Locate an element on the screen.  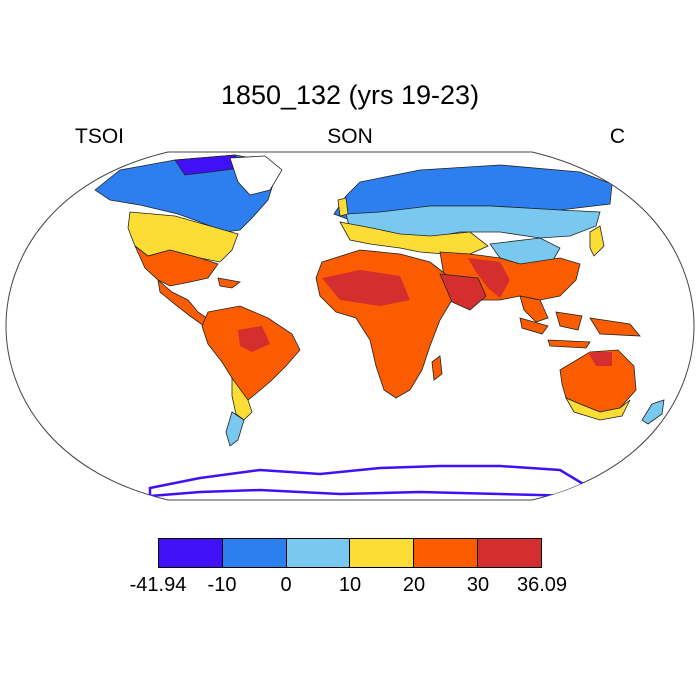
colorbar is located at coordinates (350, 553).